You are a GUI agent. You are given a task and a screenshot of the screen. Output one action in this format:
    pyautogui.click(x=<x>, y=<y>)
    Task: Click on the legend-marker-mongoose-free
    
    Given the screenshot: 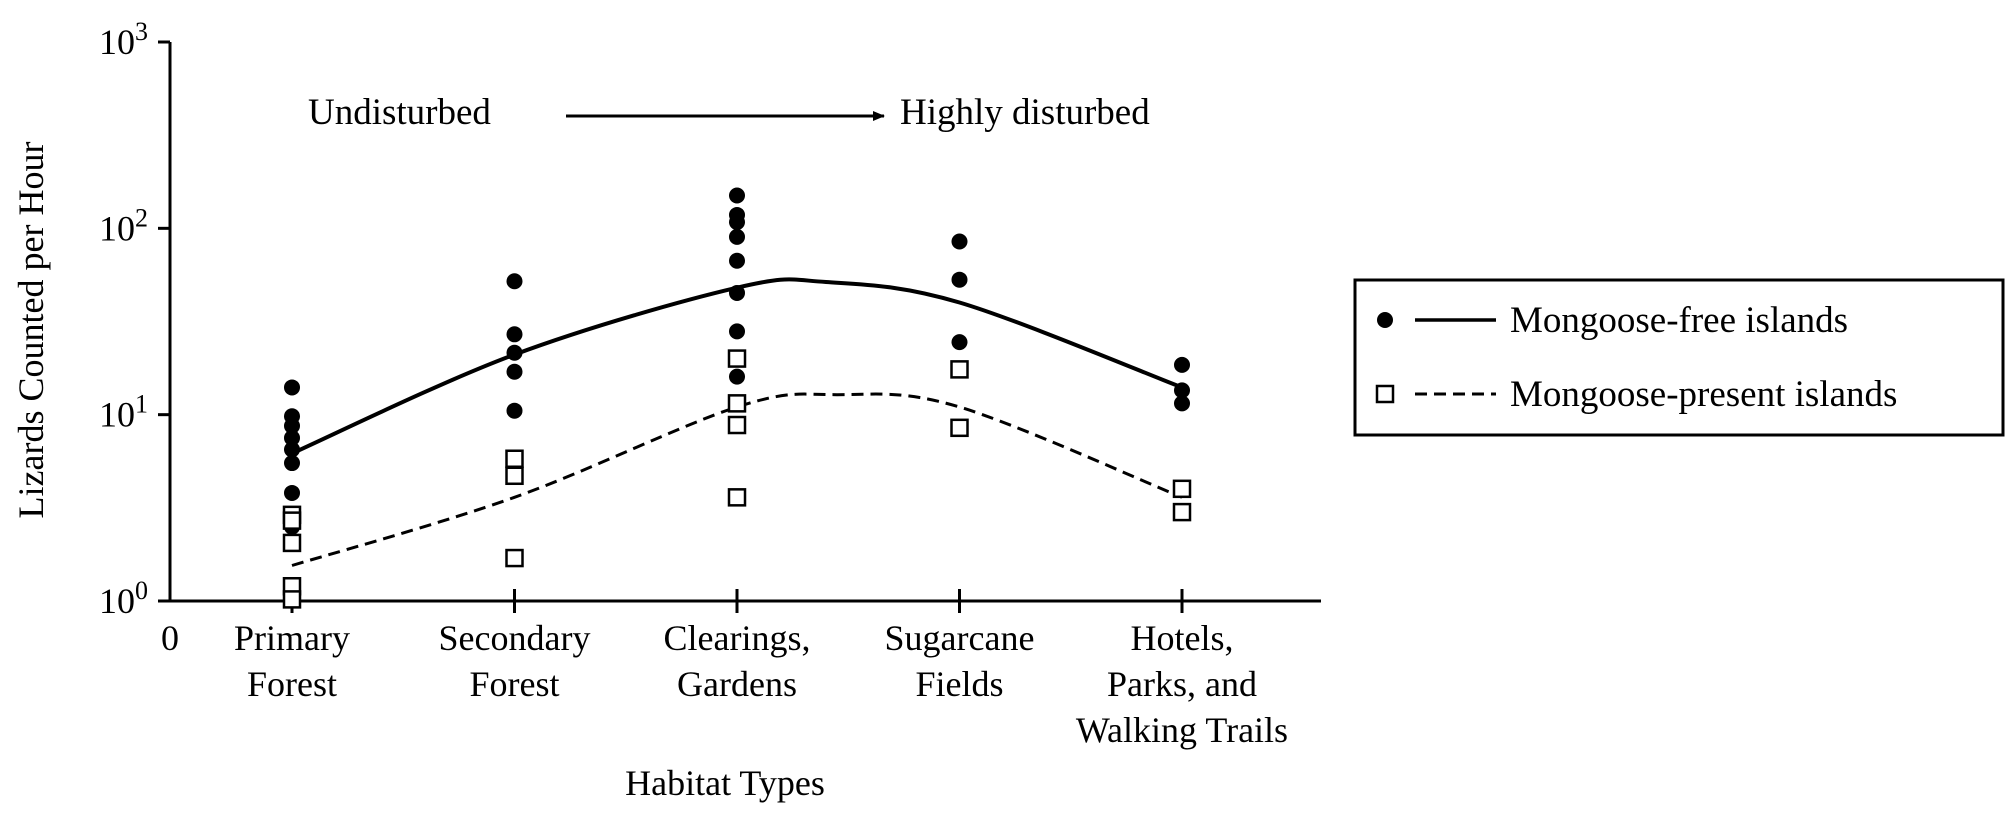 What is the action you would take?
    pyautogui.click(x=1385, y=320)
    